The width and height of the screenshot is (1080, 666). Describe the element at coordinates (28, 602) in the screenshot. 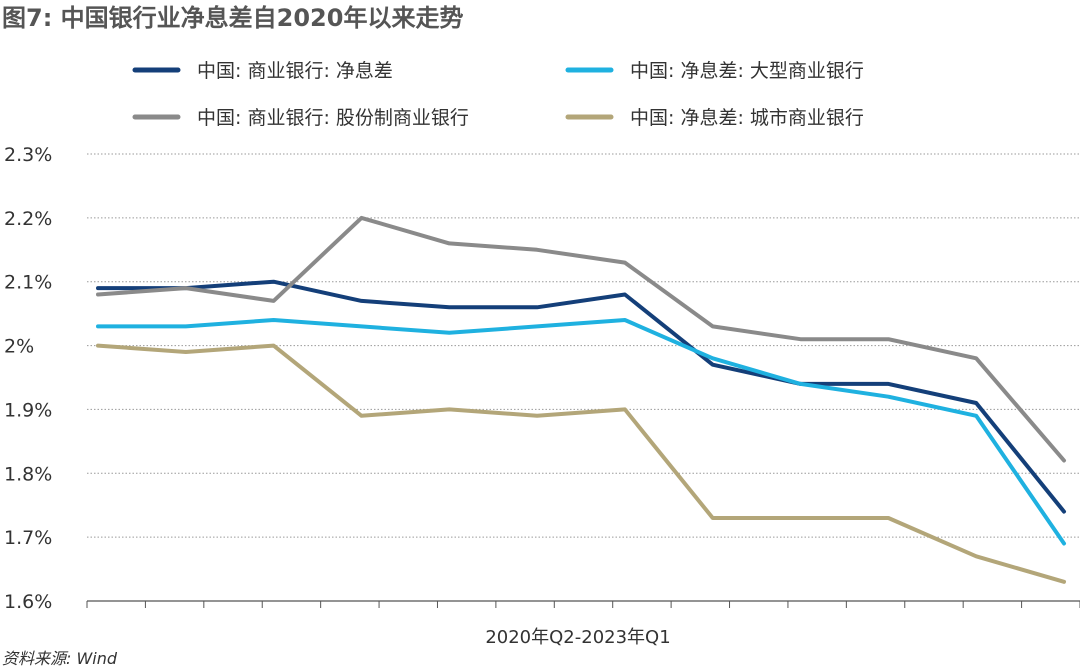

I see `y-tick-label: 1.6%` at that location.